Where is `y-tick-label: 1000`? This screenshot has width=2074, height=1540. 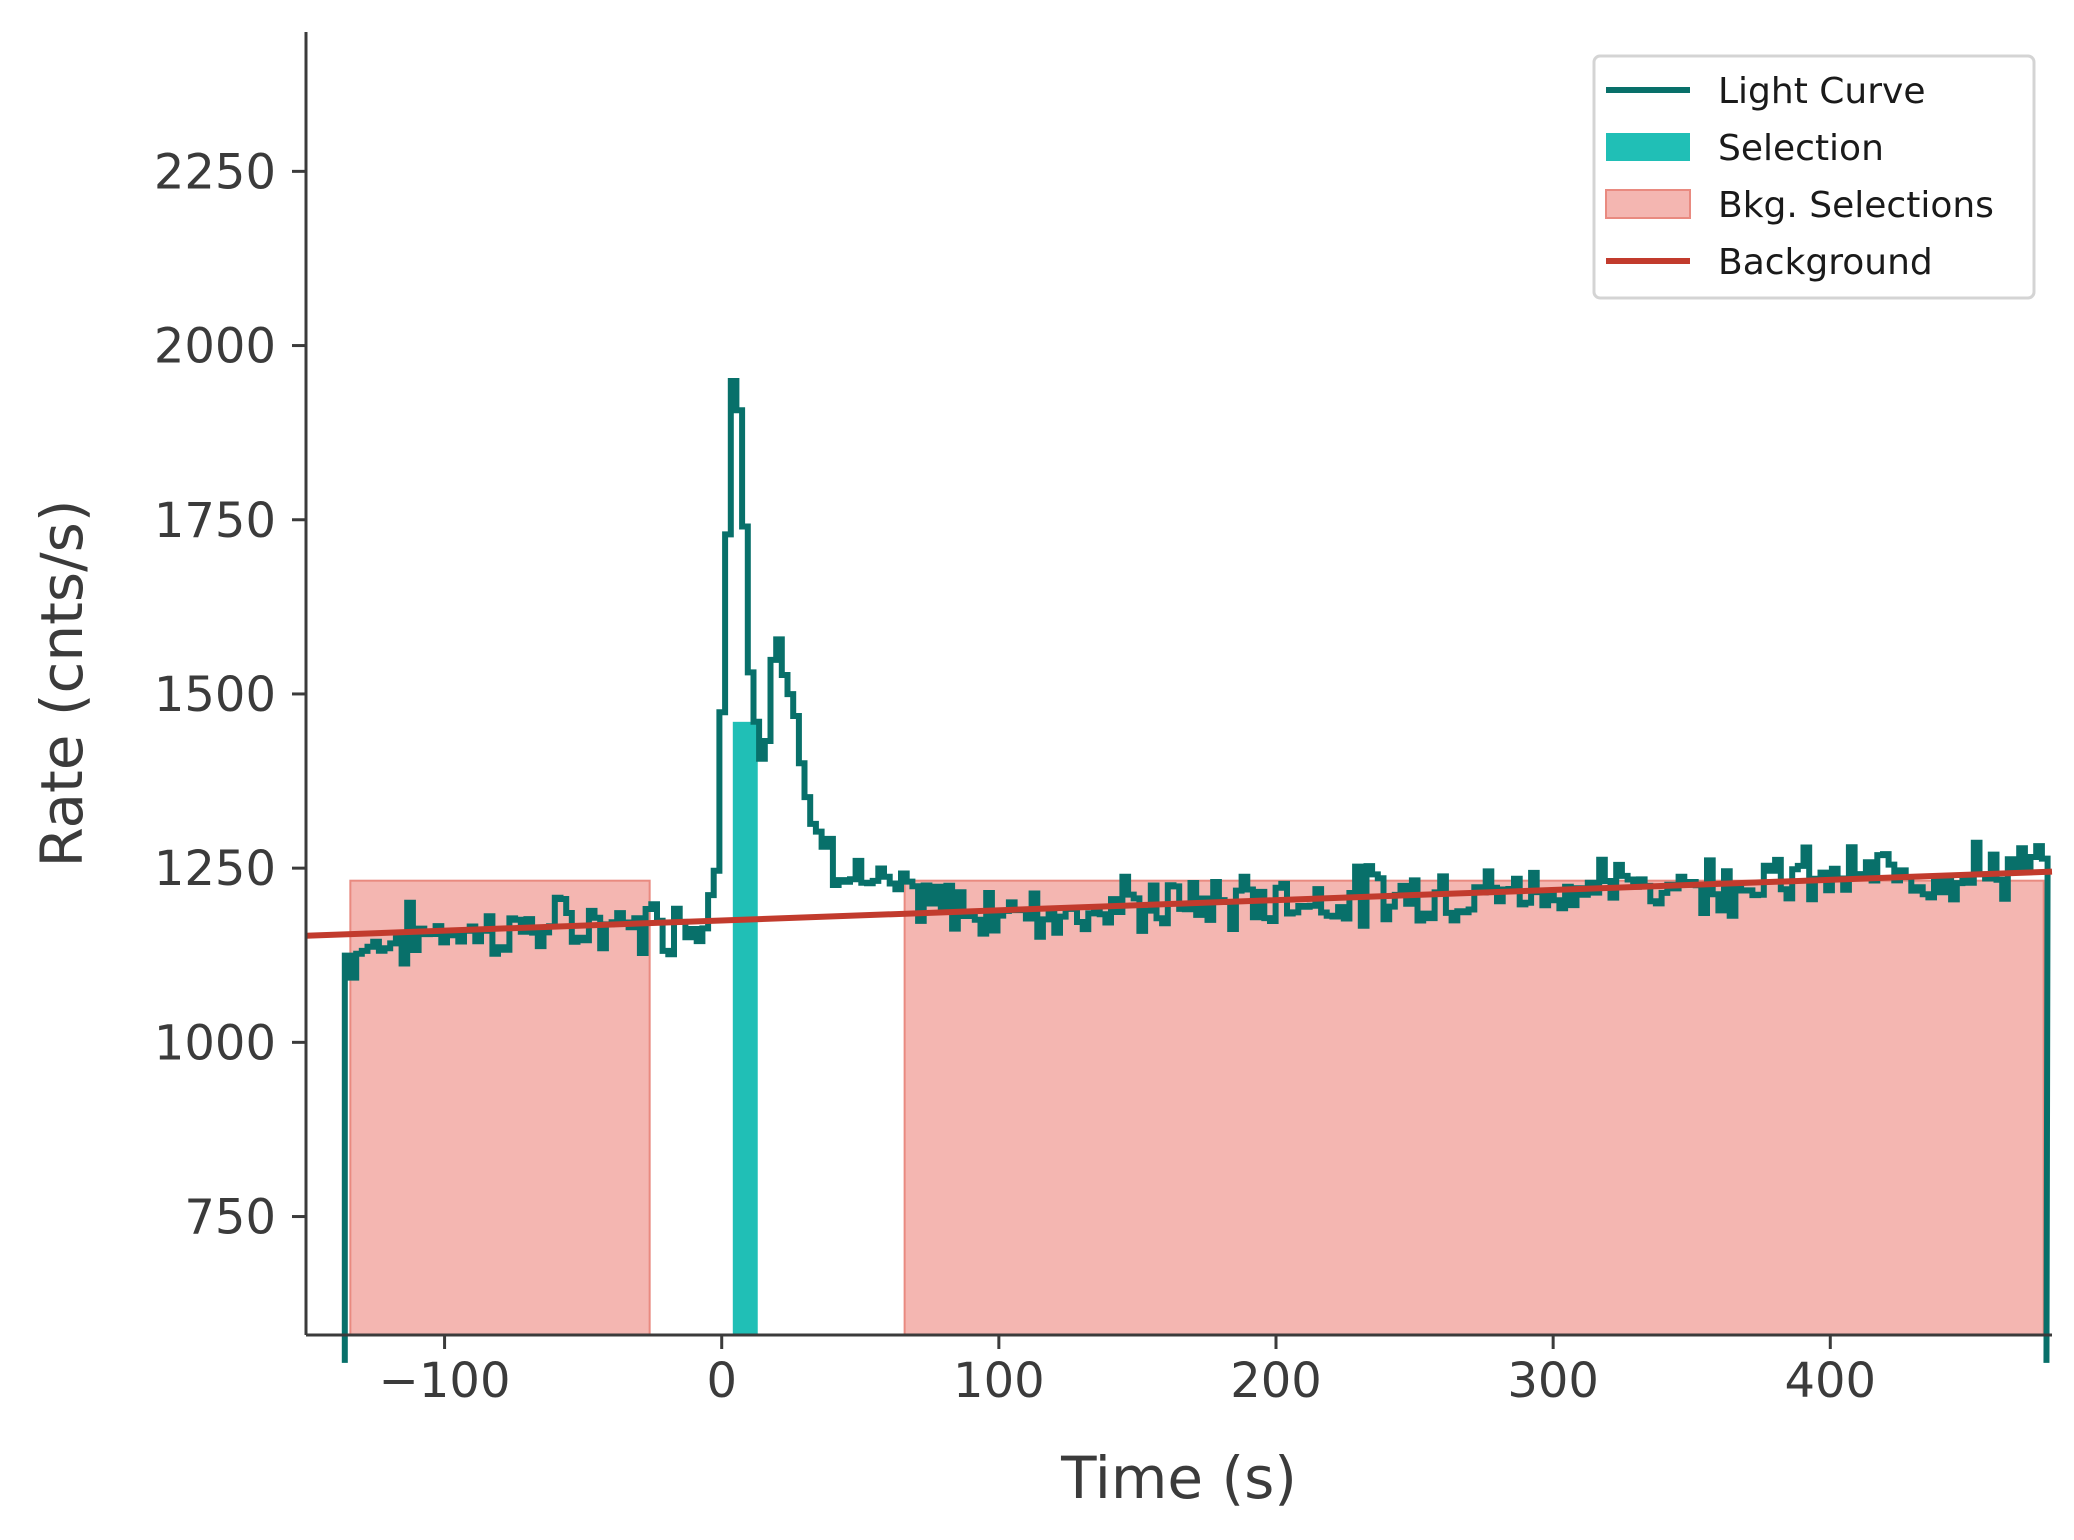
y-tick-label: 1000 is located at coordinates (215, 1043).